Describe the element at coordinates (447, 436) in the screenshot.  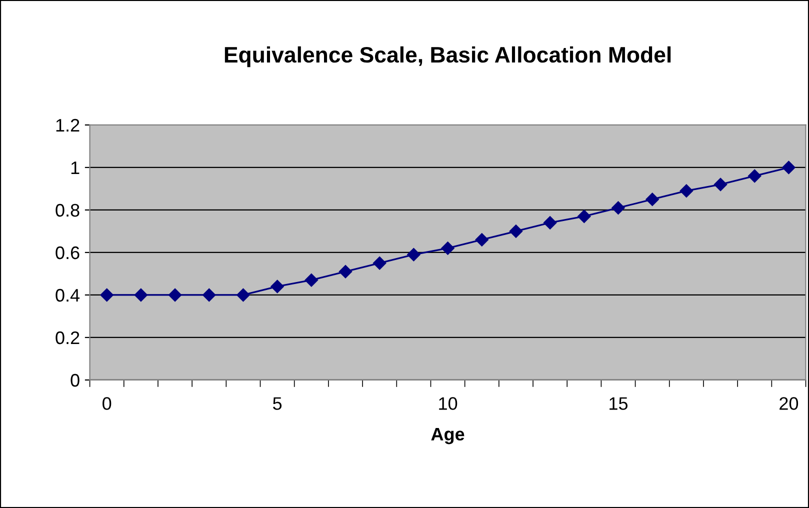
I see `x-axis-title: Age` at that location.